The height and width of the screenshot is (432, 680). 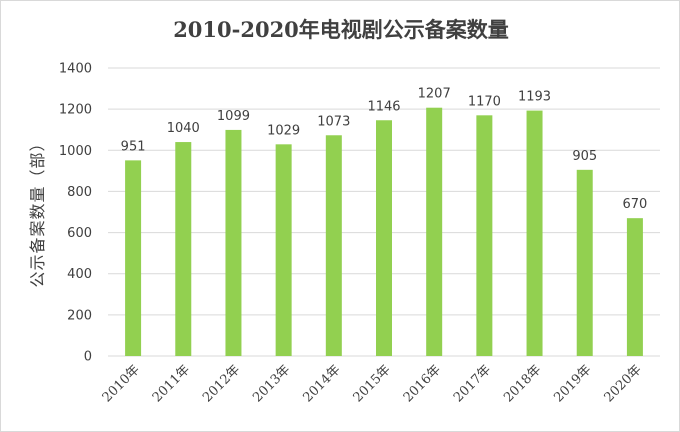 What do you see at coordinates (534, 97) in the screenshot?
I see `data-label: 1193` at bounding box center [534, 97].